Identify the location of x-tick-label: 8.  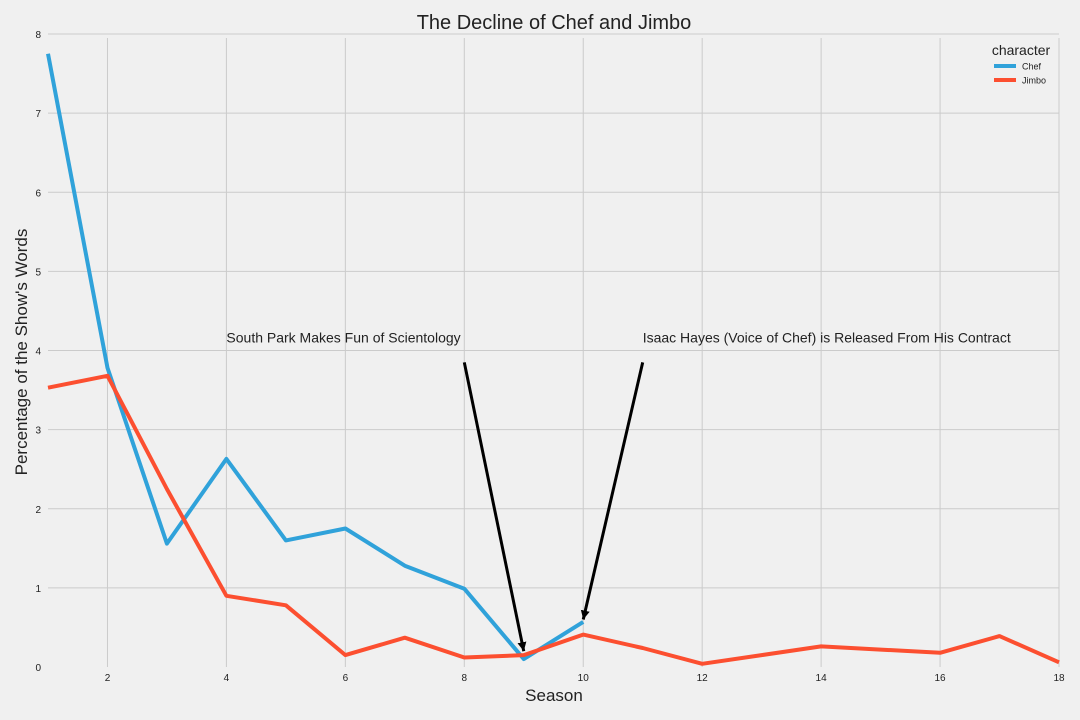
(465, 678).